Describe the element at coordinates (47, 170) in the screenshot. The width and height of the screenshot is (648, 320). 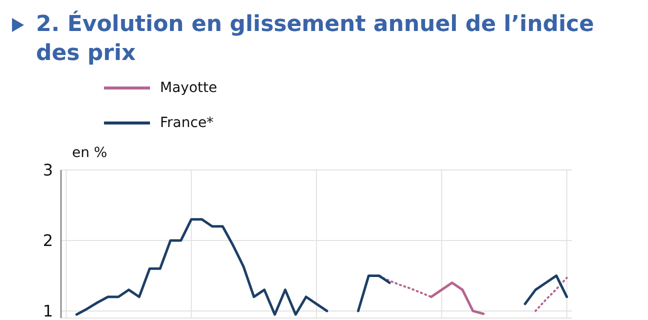
I see `y-tick-label: 3` at that location.